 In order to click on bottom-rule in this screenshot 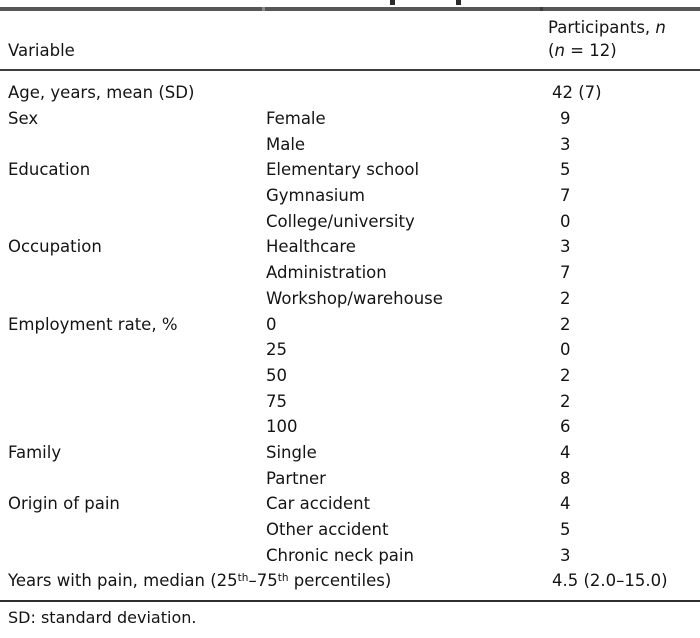, I will do `click(350, 601)`.